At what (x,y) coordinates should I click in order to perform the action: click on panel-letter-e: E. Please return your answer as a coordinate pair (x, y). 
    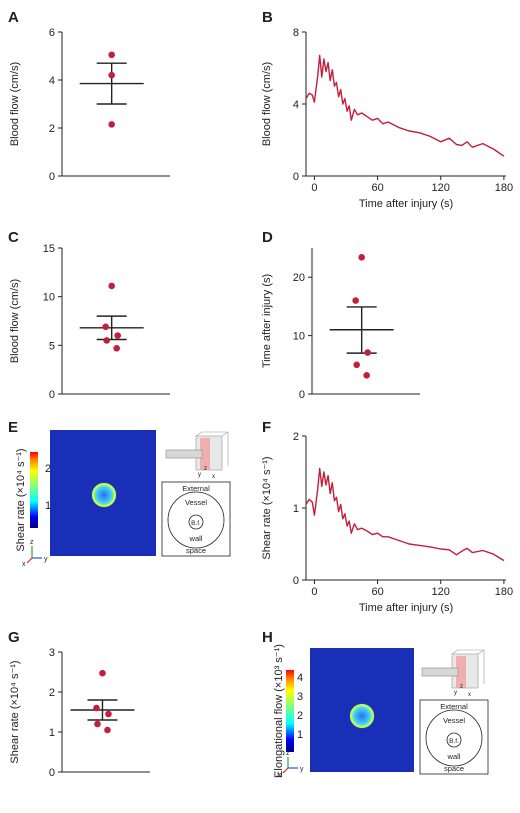
    Looking at the image, I should click on (13, 427).